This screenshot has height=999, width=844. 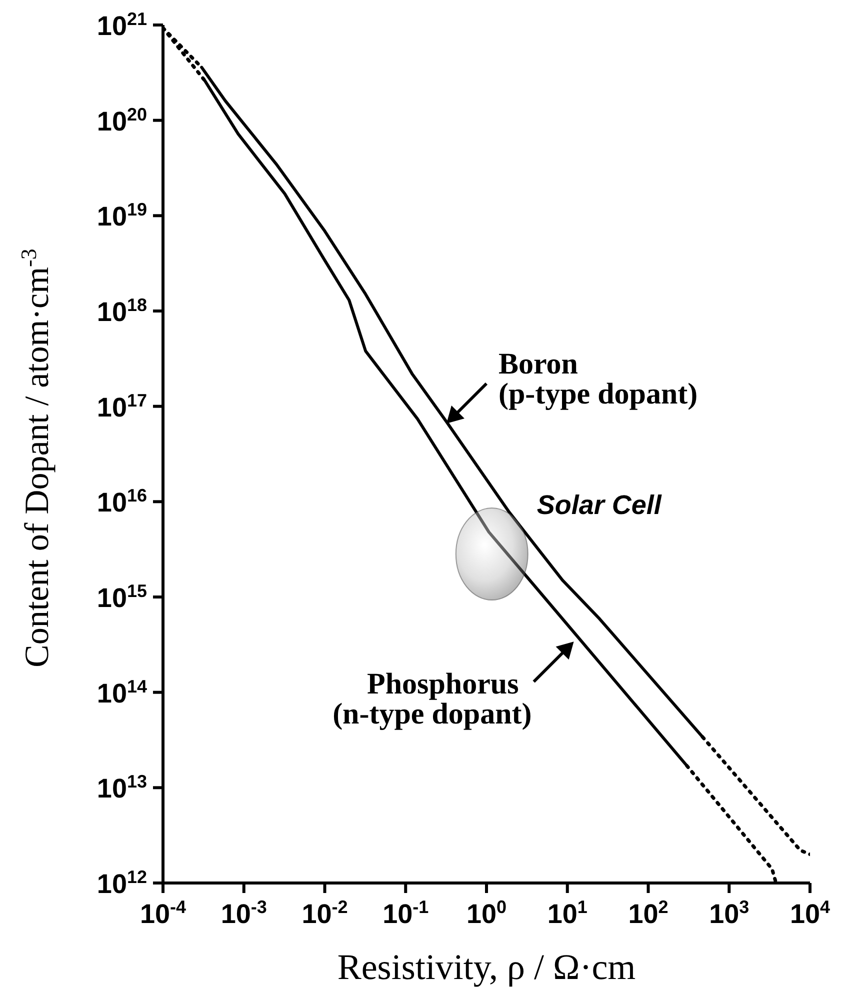 I want to click on x-tick-label: 10$^{1}$, so click(x=567, y=913).